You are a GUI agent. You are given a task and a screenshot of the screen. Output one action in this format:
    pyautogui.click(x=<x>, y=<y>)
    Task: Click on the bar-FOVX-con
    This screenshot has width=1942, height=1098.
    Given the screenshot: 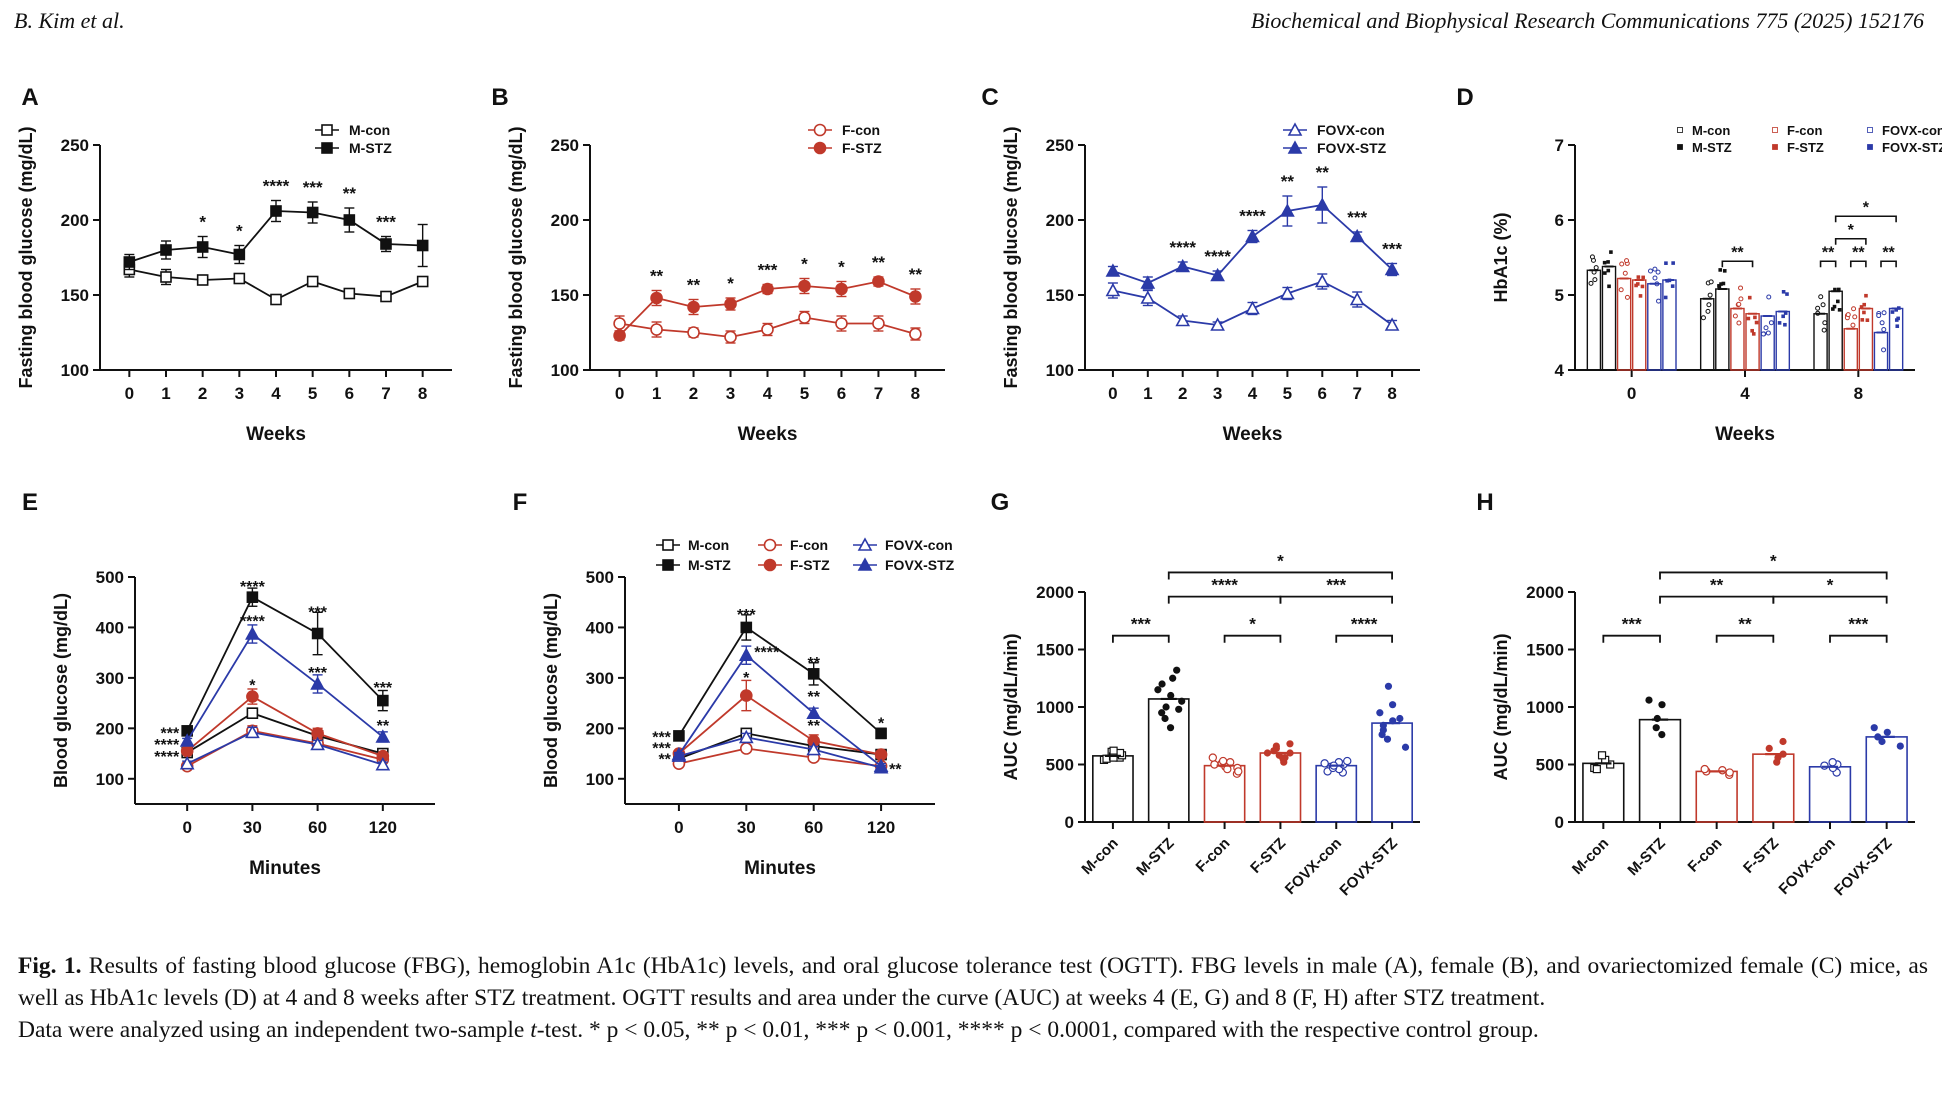 What is the action you would take?
    pyautogui.click(x=1654, y=327)
    